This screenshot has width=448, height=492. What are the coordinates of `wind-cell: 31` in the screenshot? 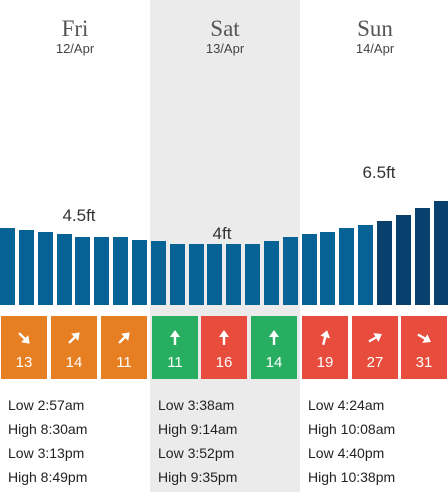 It's located at (424, 347).